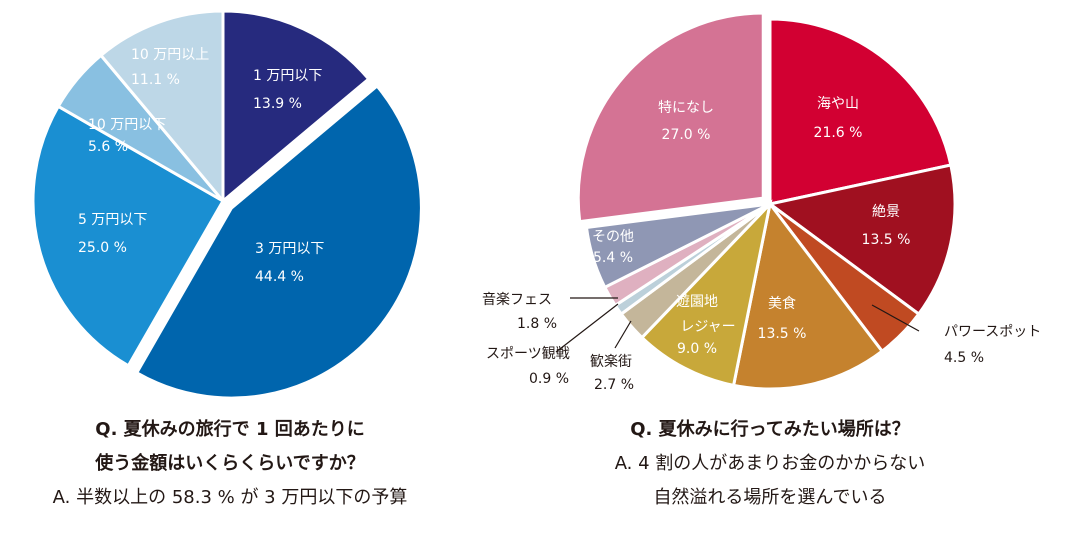 The image size is (1081, 542). I want to click on destination-label: 歓楽街, so click(611, 361).